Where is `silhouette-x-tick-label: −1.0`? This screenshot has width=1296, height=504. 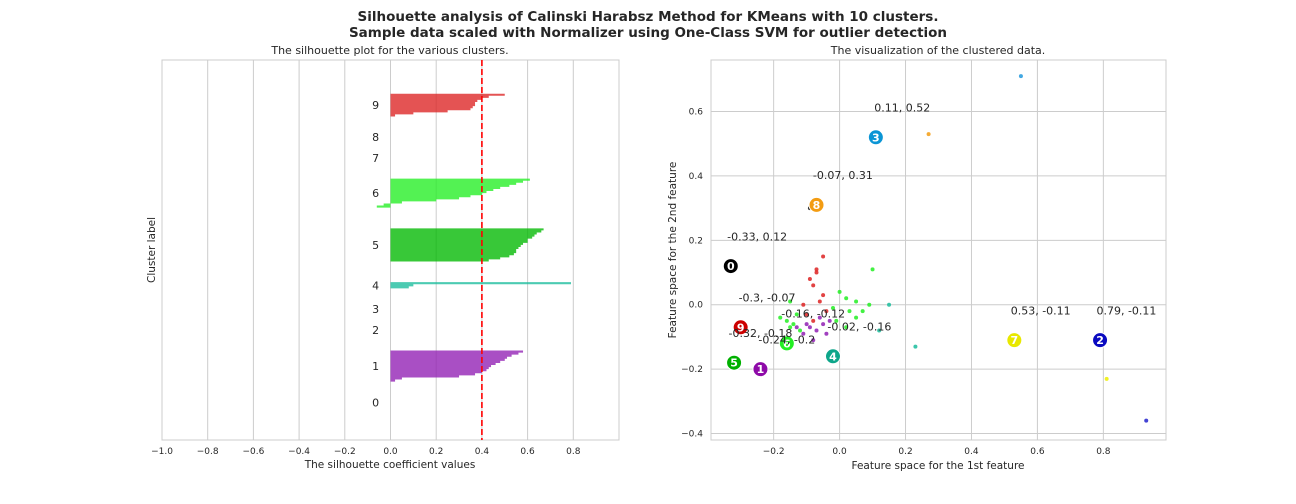 silhouette-x-tick-label: −1.0 is located at coordinates (162, 452).